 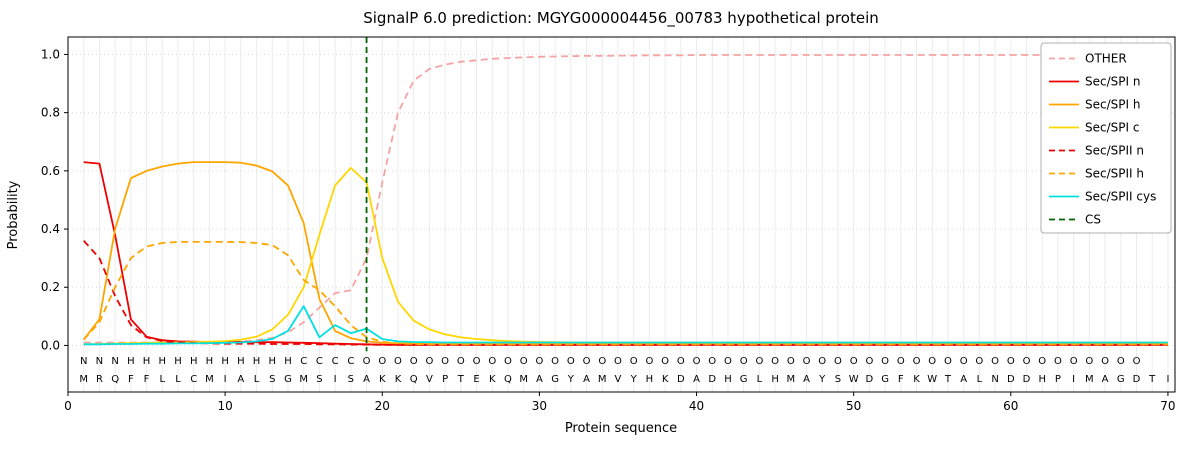 What do you see at coordinates (476, 379) in the screenshot?
I see `residue-letter: E` at bounding box center [476, 379].